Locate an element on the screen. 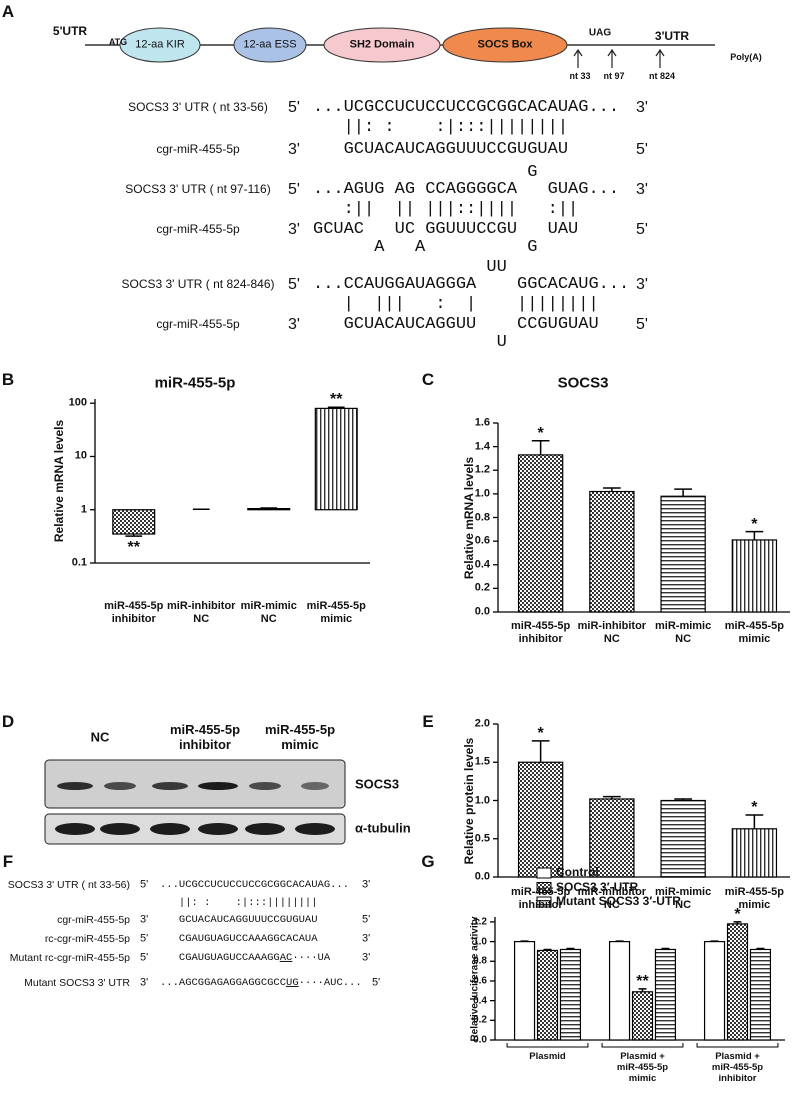 The height and width of the screenshot is (1107, 800). site-label: nt 33 is located at coordinates (580, 75).